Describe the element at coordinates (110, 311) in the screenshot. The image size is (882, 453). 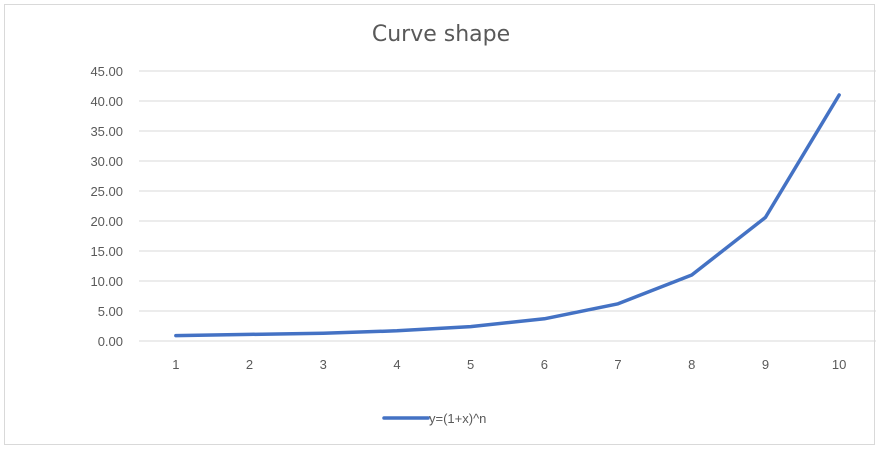
I see `y-tick-label: 5.00` at that location.